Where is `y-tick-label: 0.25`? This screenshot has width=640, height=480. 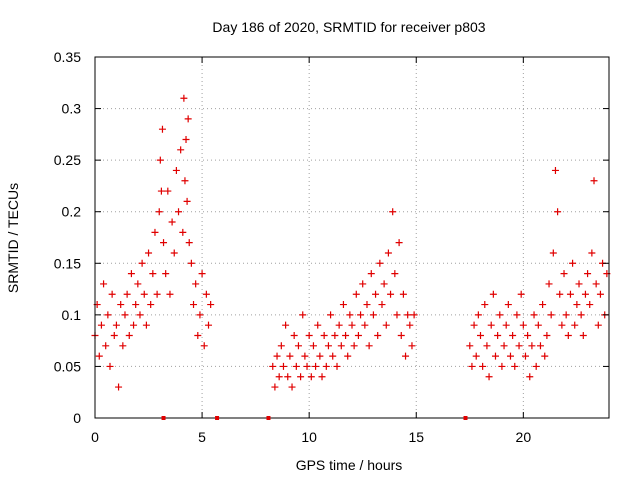
y-tick-label: 0.25 is located at coordinates (67, 160).